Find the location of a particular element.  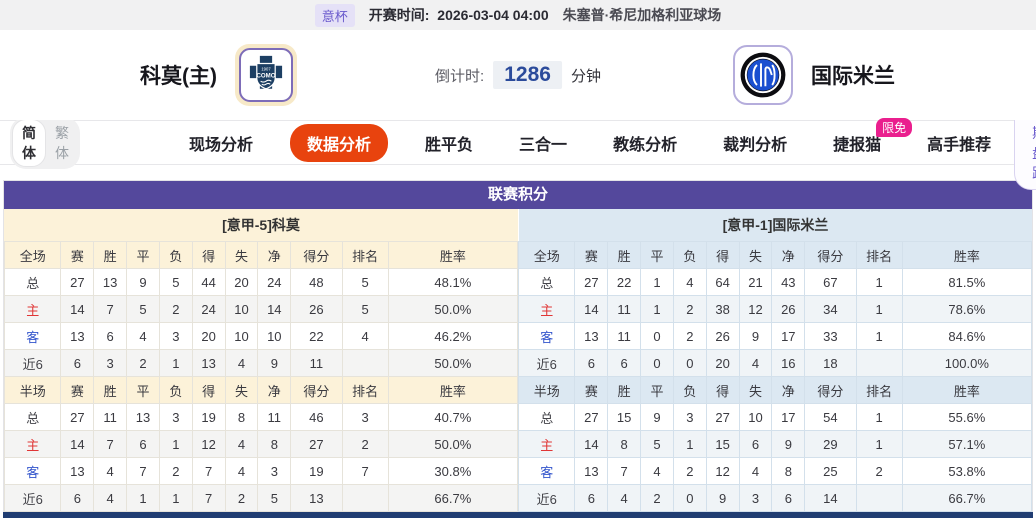

stat-cell: 11 is located at coordinates (624, 309).